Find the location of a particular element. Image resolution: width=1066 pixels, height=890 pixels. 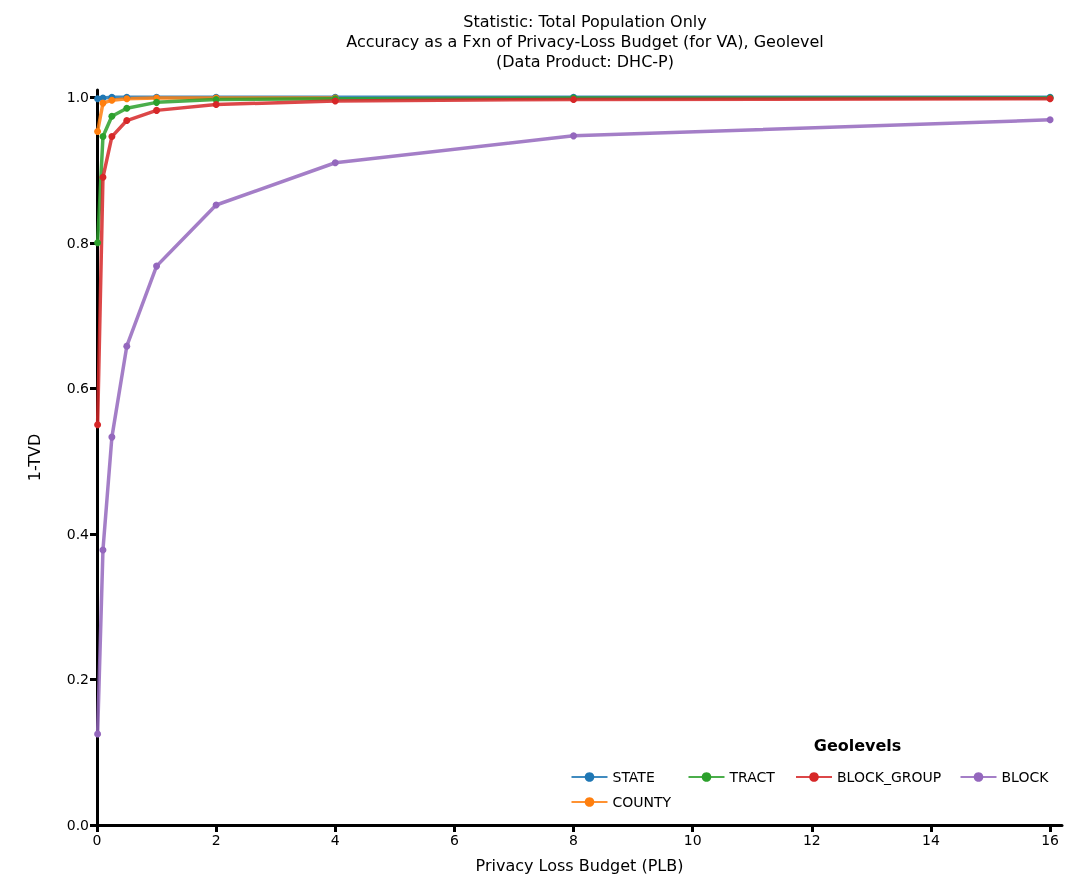

x-tick-label: 2 is located at coordinates (216, 840).